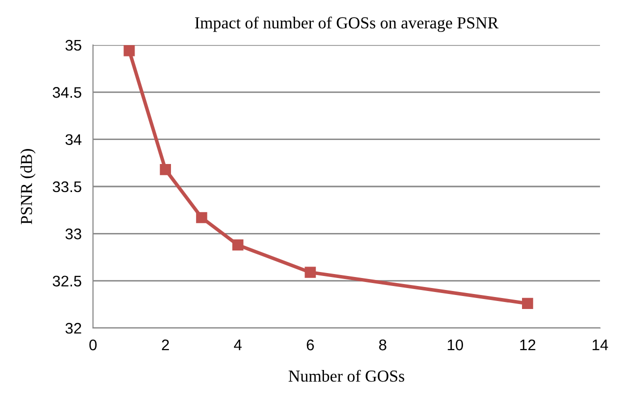 The image size is (629, 405). Describe the element at coordinates (238, 345) in the screenshot. I see `x-tick-label: 4` at that location.